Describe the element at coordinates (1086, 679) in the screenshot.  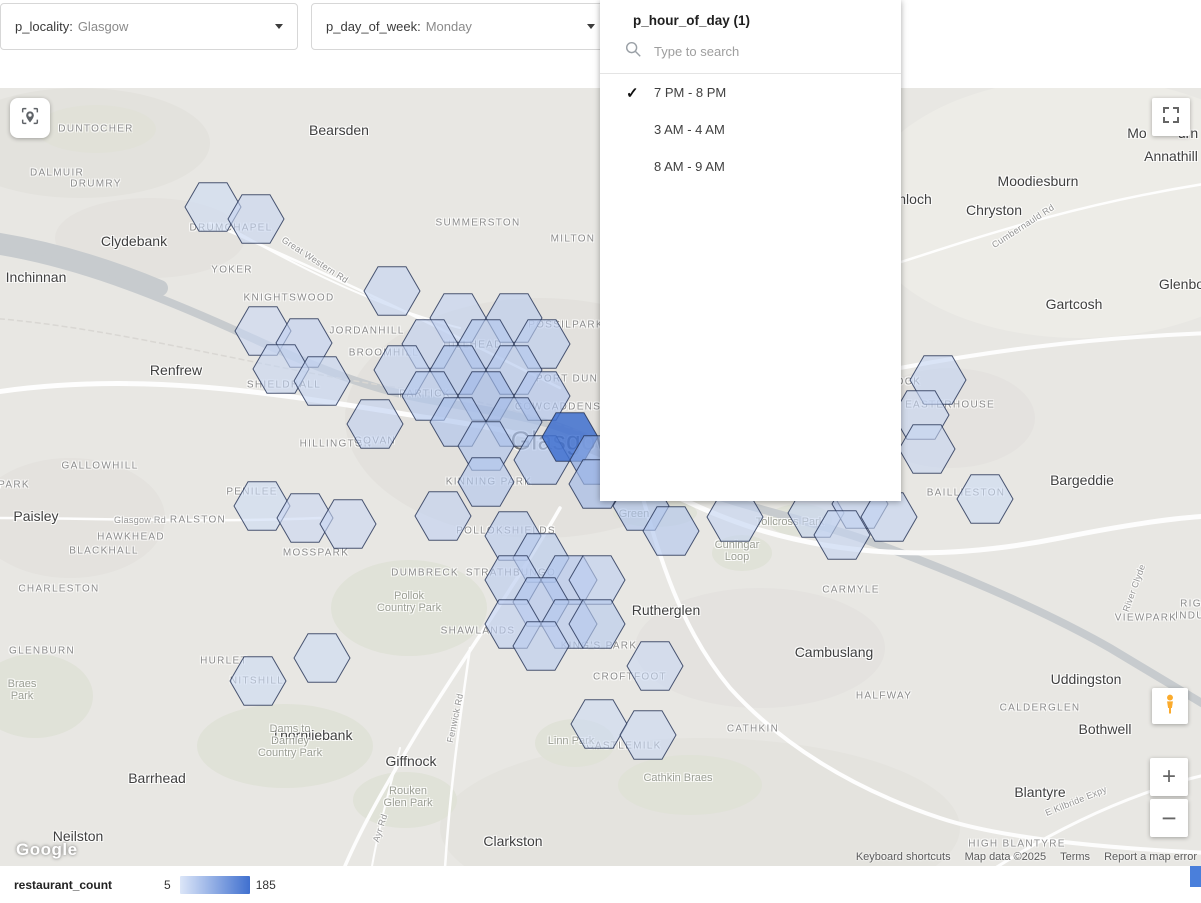
I see `map-label-town: Uddingston` at that location.